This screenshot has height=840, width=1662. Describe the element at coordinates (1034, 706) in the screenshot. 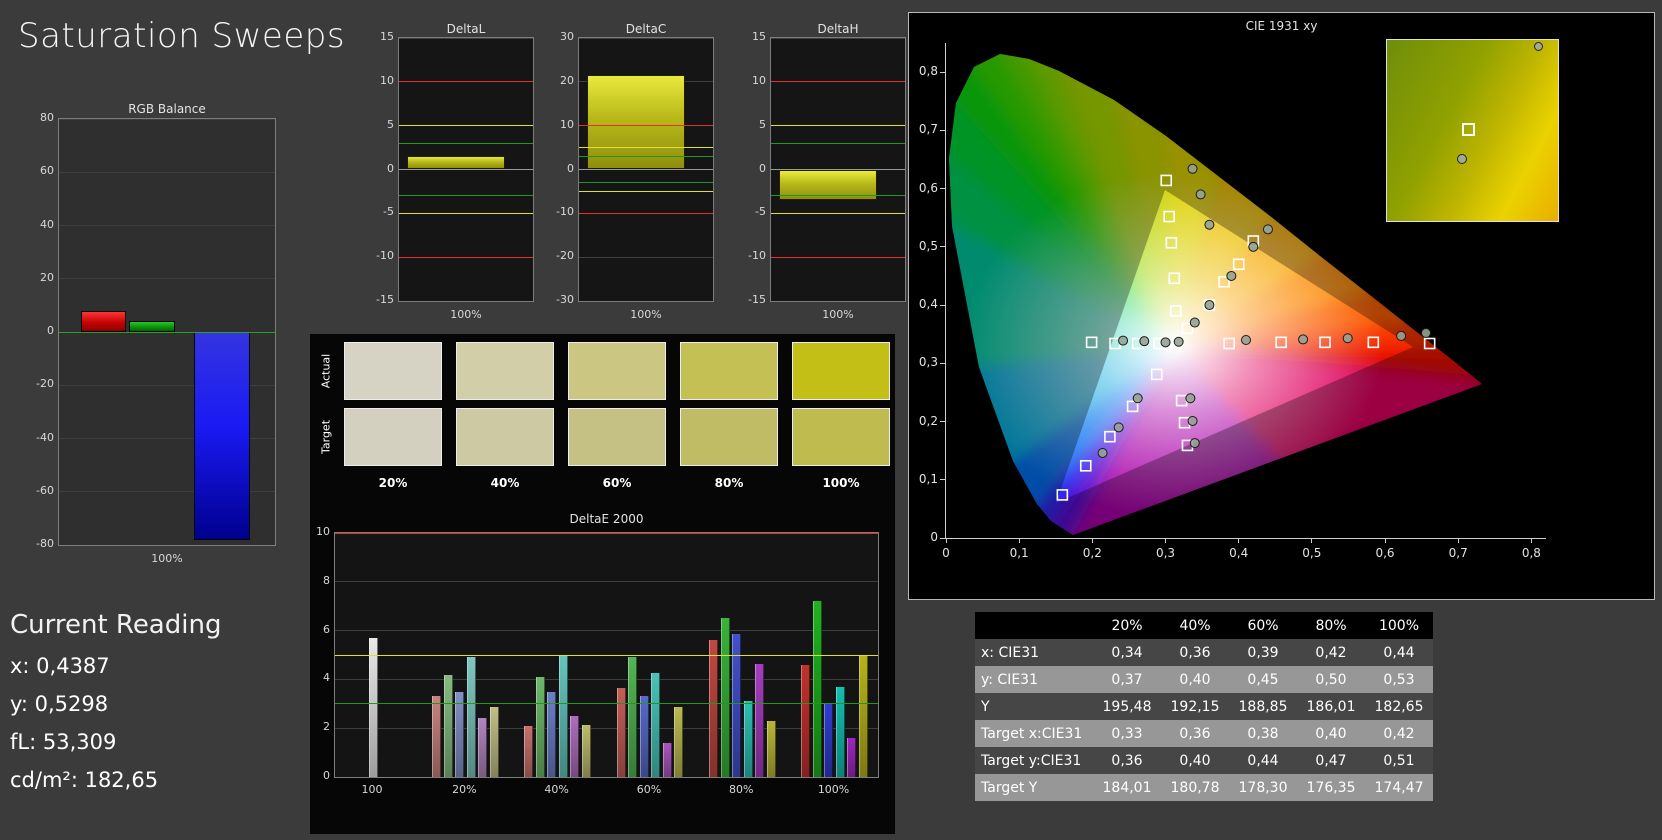

I see `row-label: Y` at that location.